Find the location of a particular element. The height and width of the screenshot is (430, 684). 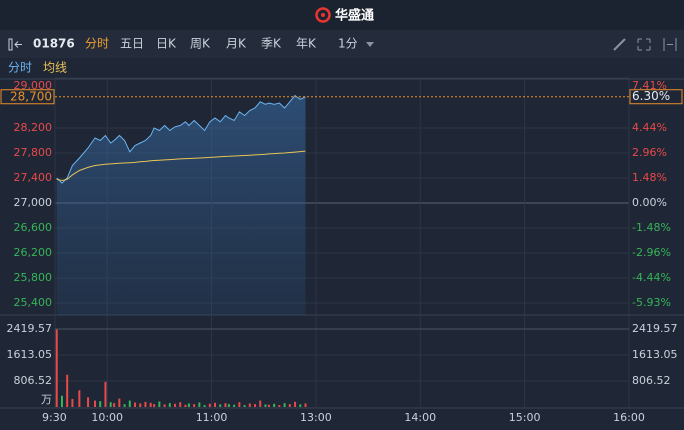

y2-tick-label: -4.44% is located at coordinates (651, 277).